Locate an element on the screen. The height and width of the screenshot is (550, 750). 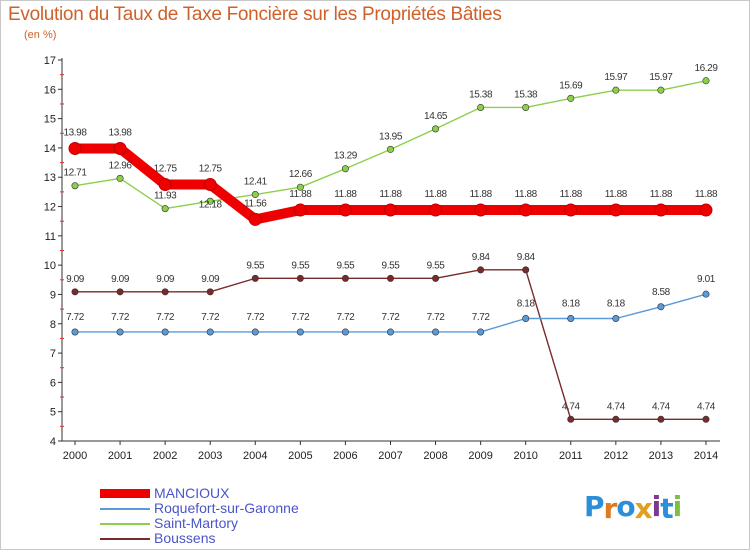
data-label-saint-martory: 12.96 is located at coordinates (121, 165).